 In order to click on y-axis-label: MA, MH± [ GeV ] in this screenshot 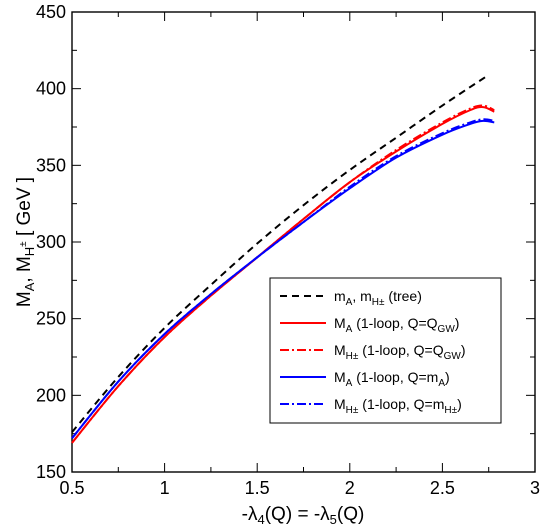, I will do `click(25, 242)`.